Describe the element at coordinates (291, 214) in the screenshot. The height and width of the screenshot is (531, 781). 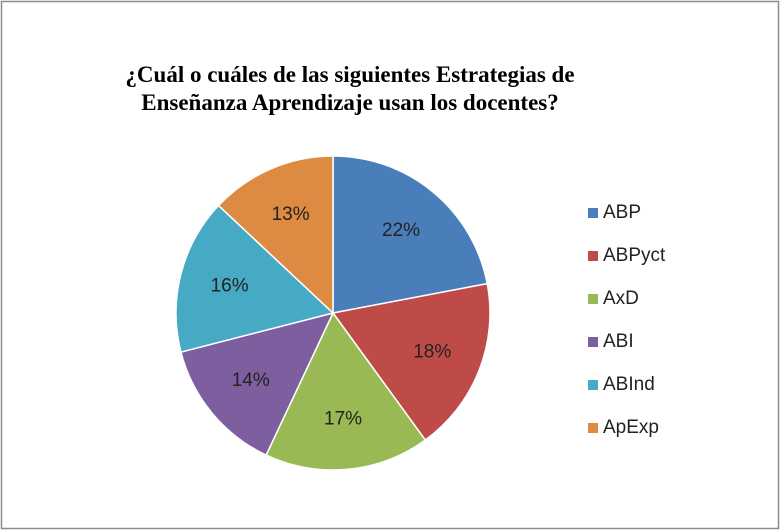
I see `data-label: 13%` at that location.